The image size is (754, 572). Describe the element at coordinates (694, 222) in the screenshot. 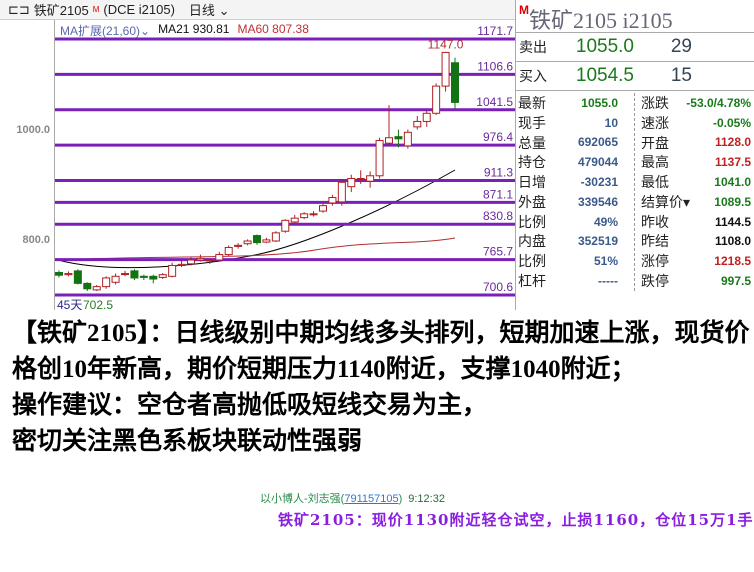

I see `quote-row: 昨收 1144.5` at that location.